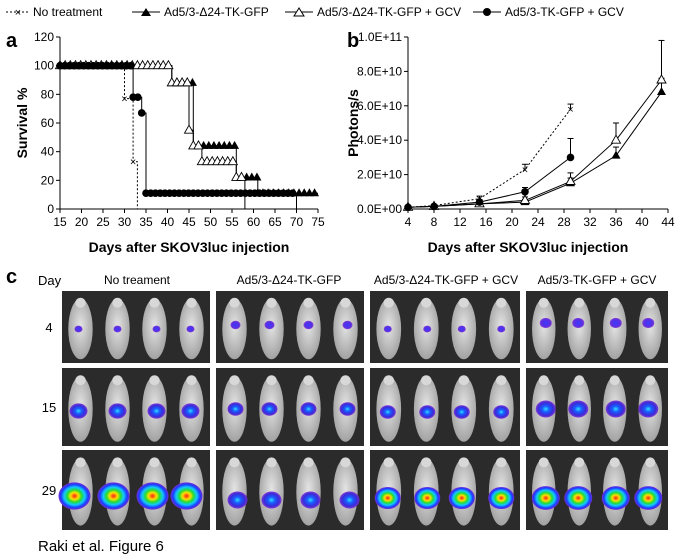  Describe the element at coordinates (137, 280) in the screenshot. I see `group-header: No treament` at that location.